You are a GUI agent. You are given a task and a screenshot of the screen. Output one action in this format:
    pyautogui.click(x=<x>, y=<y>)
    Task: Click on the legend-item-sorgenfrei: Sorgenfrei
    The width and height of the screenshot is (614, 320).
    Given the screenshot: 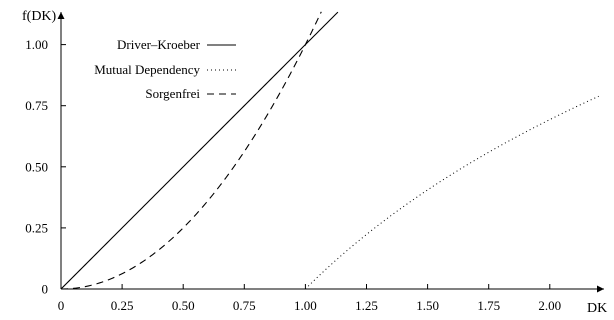 What is the action you would take?
    pyautogui.click(x=190, y=93)
    